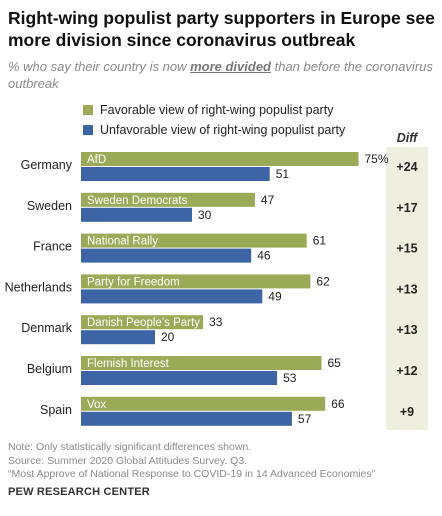 Image resolution: width=442 pixels, height=516 pixels. What do you see at coordinates (128, 364) in the screenshot?
I see `party-label-belgium: Flemish Interest` at bounding box center [128, 364].